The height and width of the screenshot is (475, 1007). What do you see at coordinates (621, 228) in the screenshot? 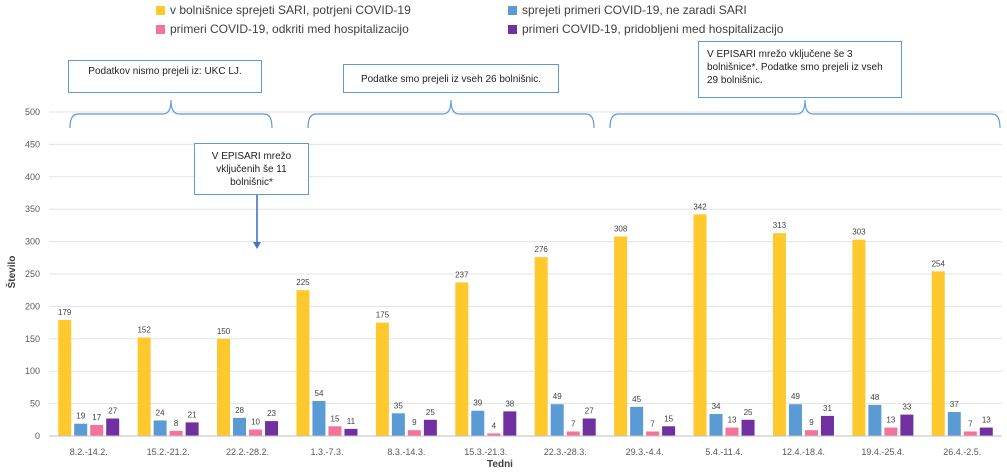
I see `data-label: 308` at bounding box center [621, 228].